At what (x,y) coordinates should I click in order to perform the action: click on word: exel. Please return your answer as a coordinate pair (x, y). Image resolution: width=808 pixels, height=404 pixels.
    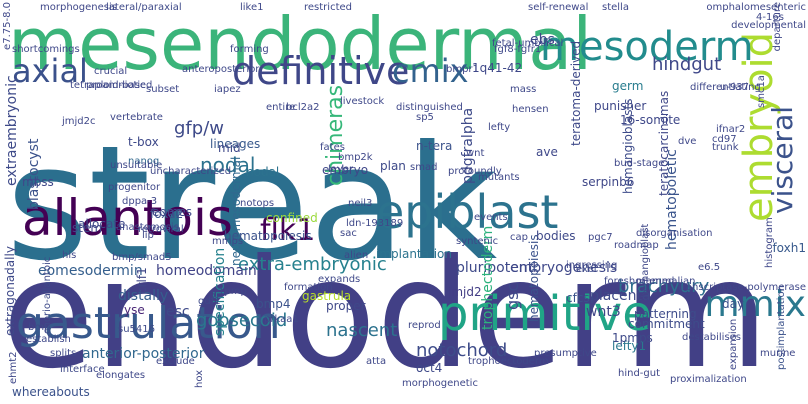
    Looking at the image, I should click on (586, 269).